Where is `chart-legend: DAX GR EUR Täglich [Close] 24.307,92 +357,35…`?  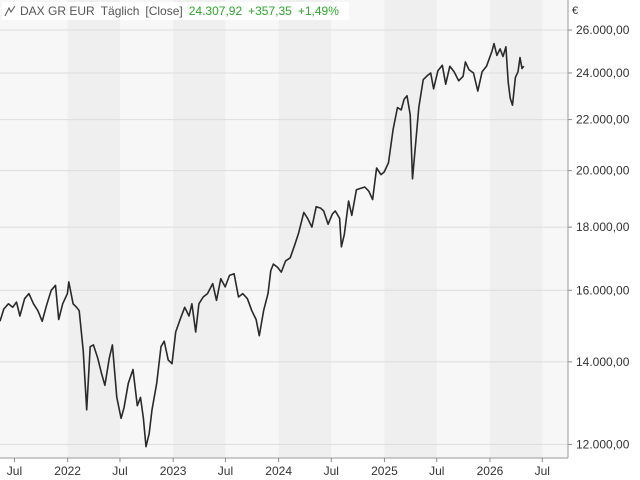 chart-legend: DAX GR EUR Täglich [Close] 24.307,92 +357,35… is located at coordinates (175, 11).